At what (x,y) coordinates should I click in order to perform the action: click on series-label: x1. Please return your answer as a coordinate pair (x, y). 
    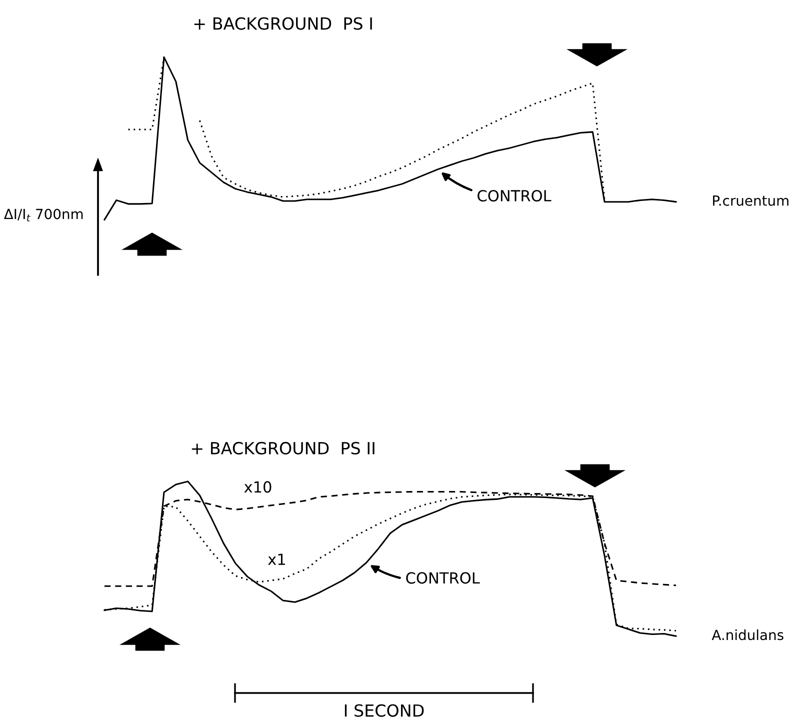
    Looking at the image, I should click on (276, 559).